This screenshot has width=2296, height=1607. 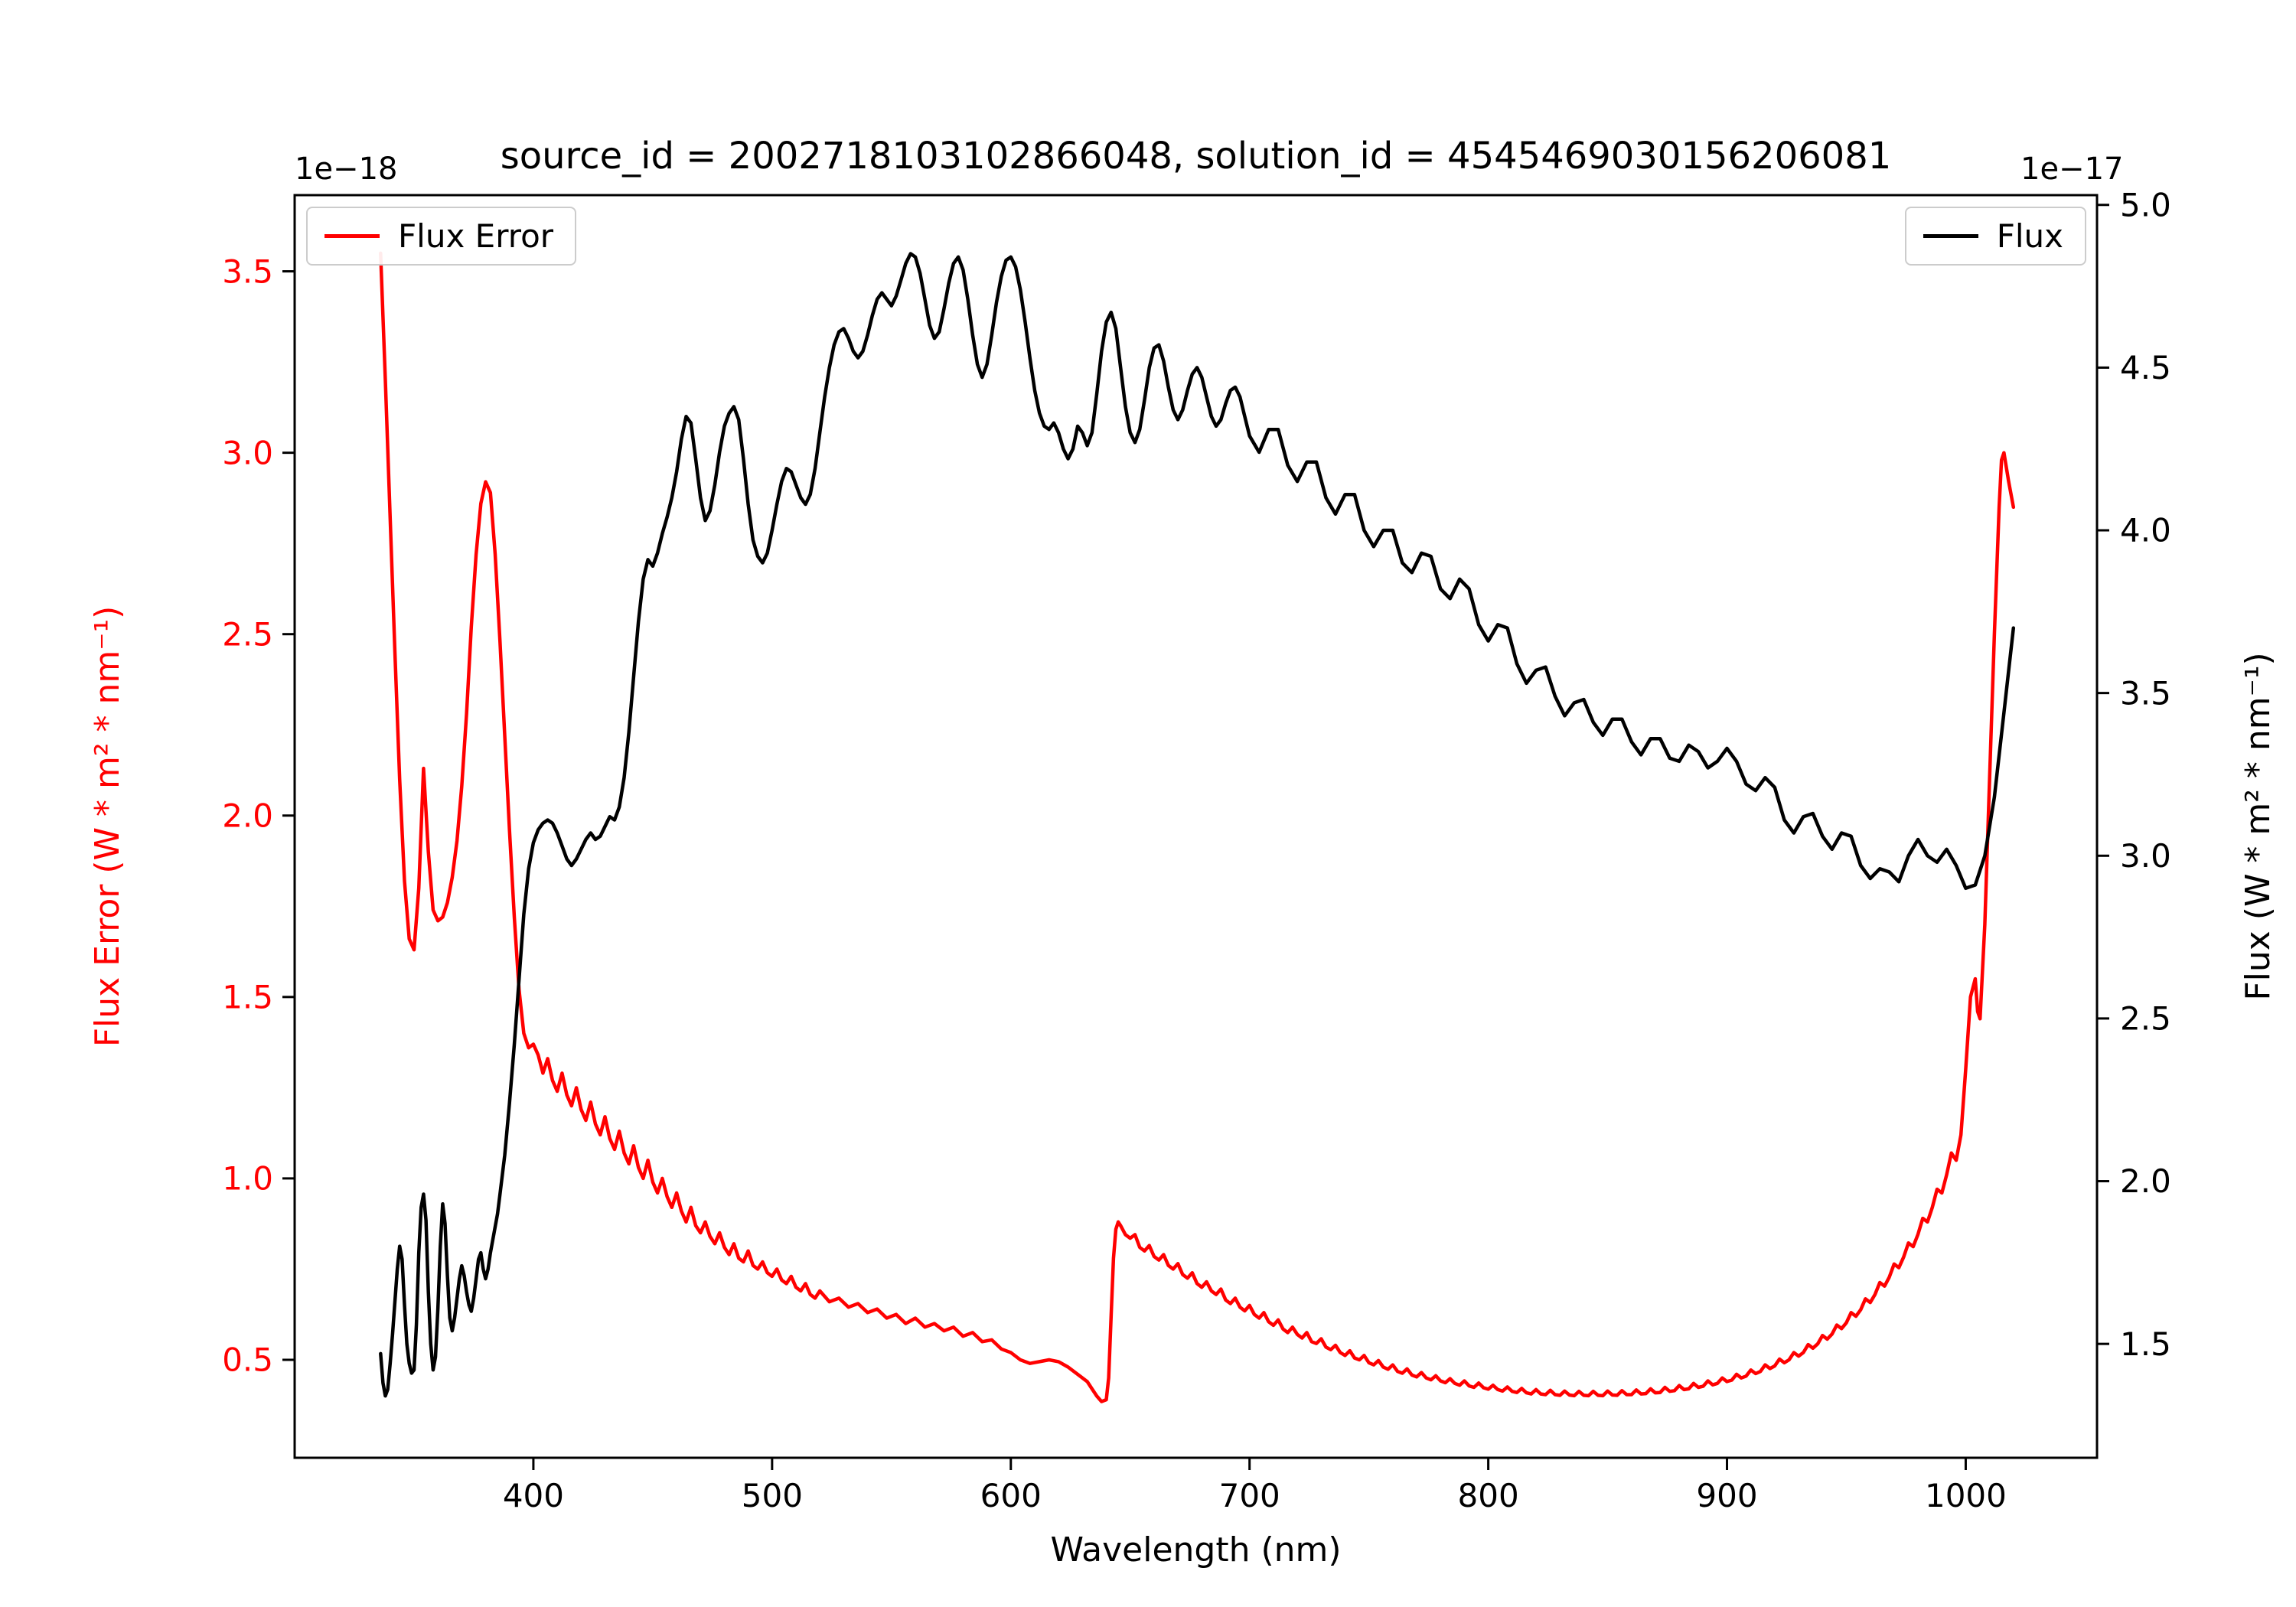 I want to click on y-left-tick-label: 3.0, so click(x=247, y=452).